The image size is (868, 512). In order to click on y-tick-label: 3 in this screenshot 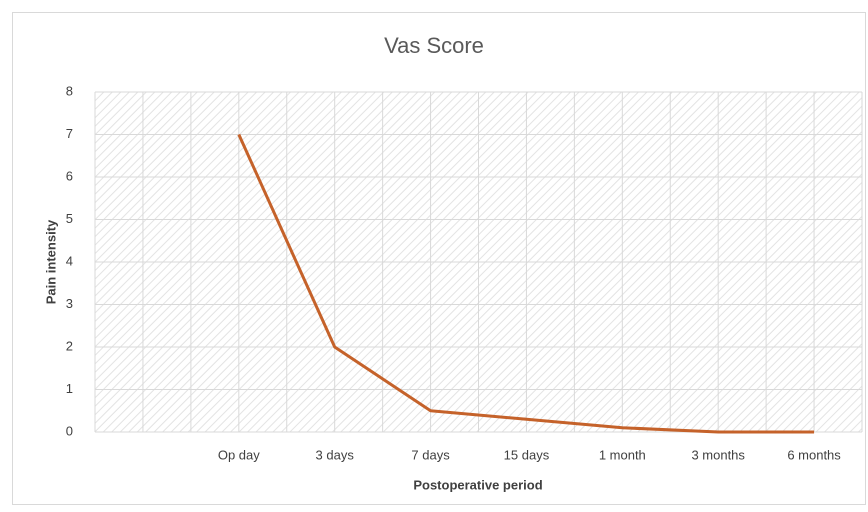, I will do `click(69, 303)`.